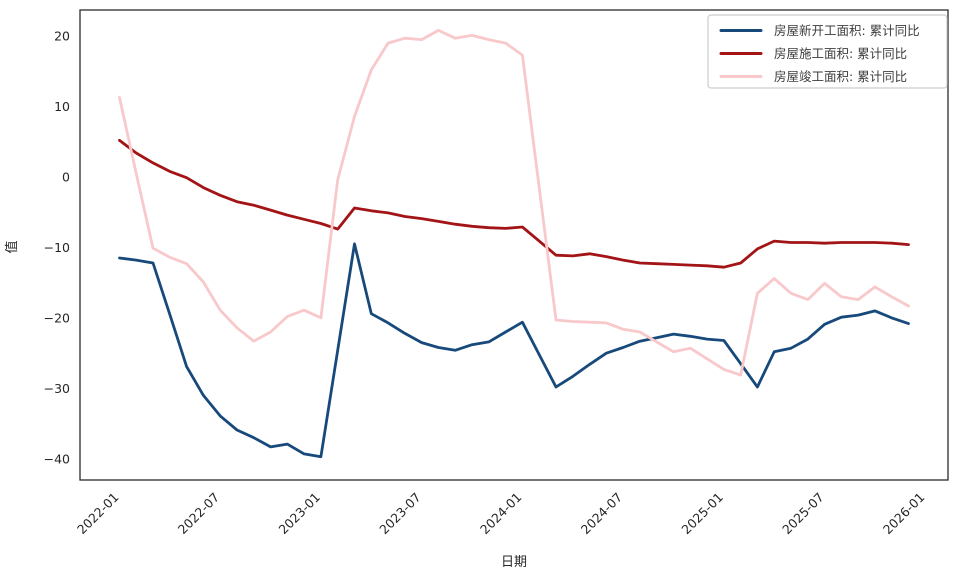 Image resolution: width=962 pixels, height=581 pixels. What do you see at coordinates (300, 514) in the screenshot?
I see `x-tick-label: 2023-01` at bounding box center [300, 514].